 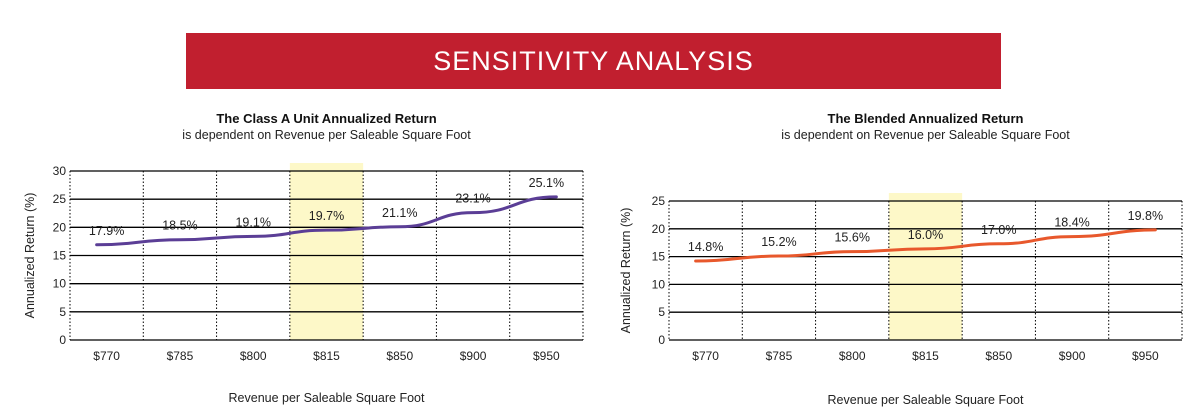 I want to click on data-label: 25.1%, so click(x=546, y=183).